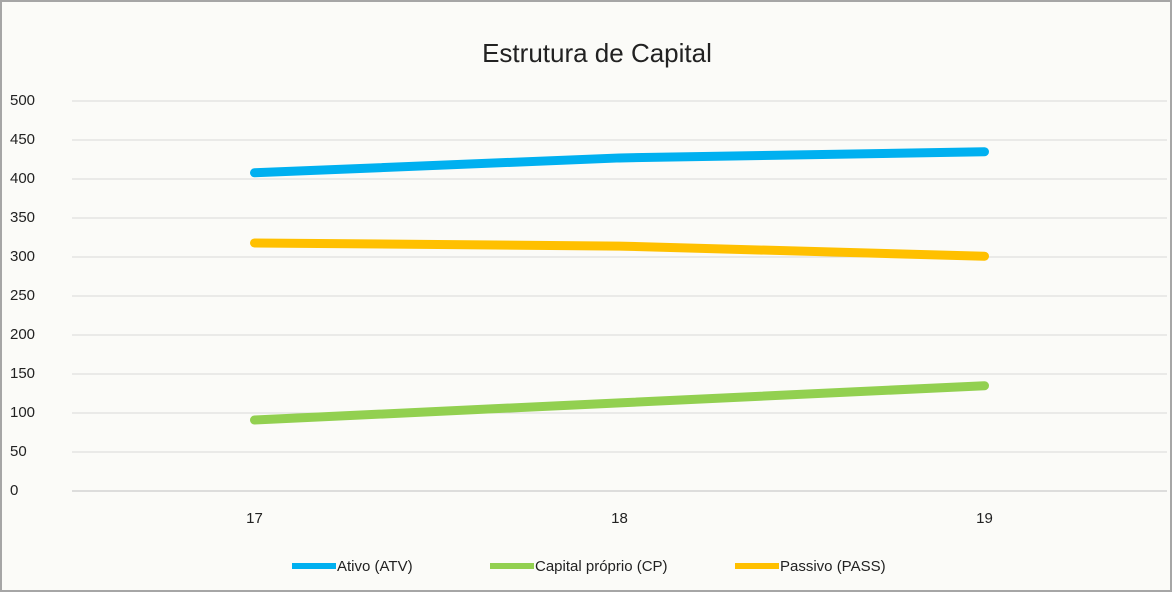 The image size is (1173, 593). What do you see at coordinates (22, 100) in the screenshot?
I see `y-tick-label: 500` at bounding box center [22, 100].